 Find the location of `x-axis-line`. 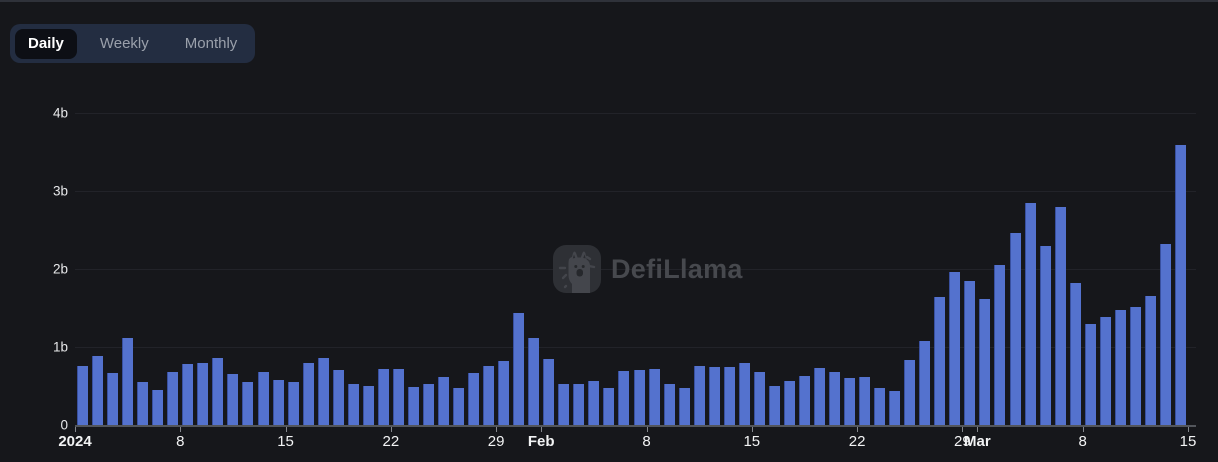

x-axis-line is located at coordinates (635, 425).